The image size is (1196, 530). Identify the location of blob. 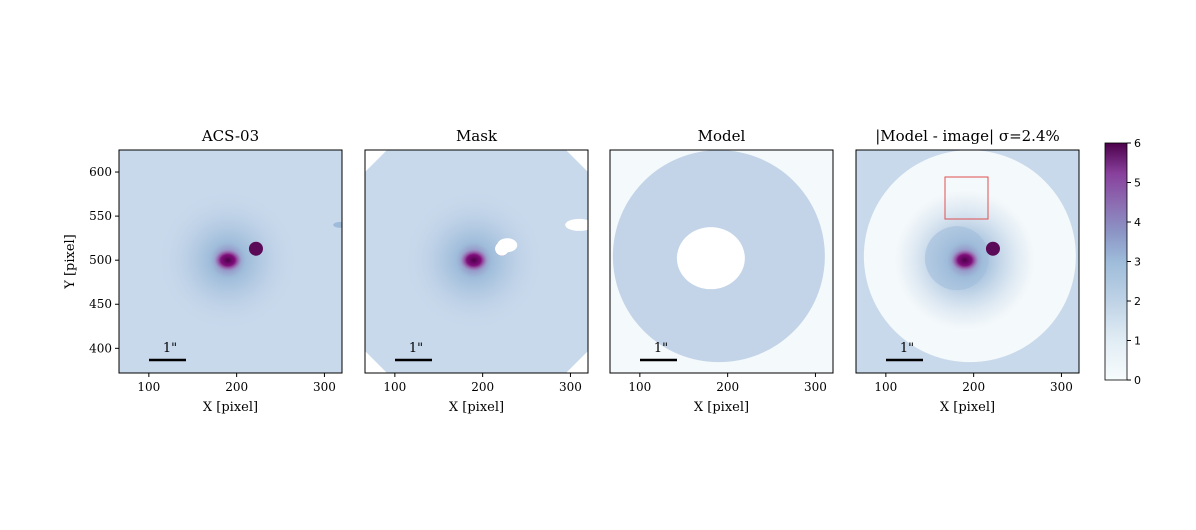
(337, 224).